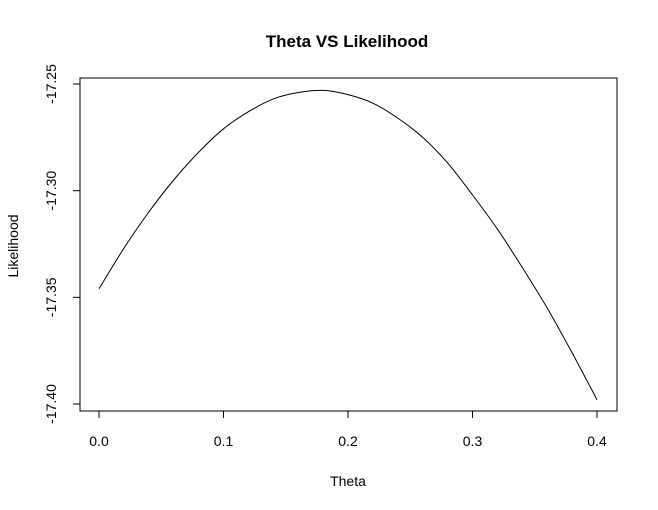 The height and width of the screenshot is (510, 658). Describe the element at coordinates (348, 441) in the screenshot. I see `x-tick-label: 0.2` at that location.